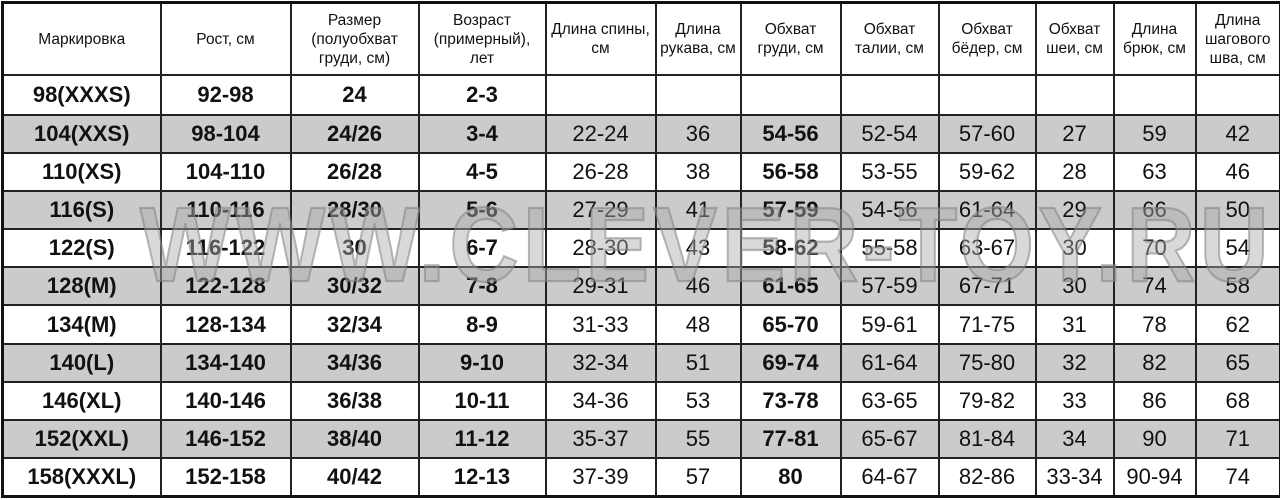 This screenshot has width=1280, height=500. What do you see at coordinates (355, 439) in the screenshot?
I see `table-cell: 38/40` at bounding box center [355, 439].